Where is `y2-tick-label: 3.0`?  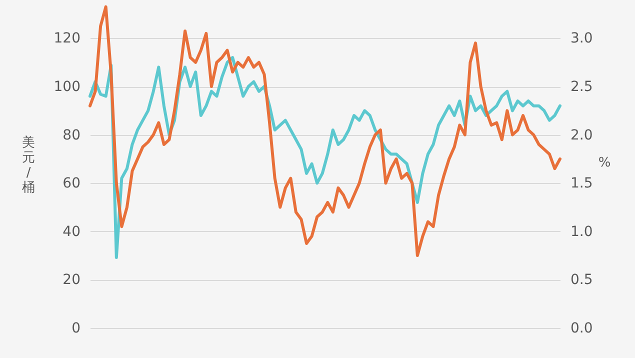 y2-tick-label: 3.0 is located at coordinates (581, 38).